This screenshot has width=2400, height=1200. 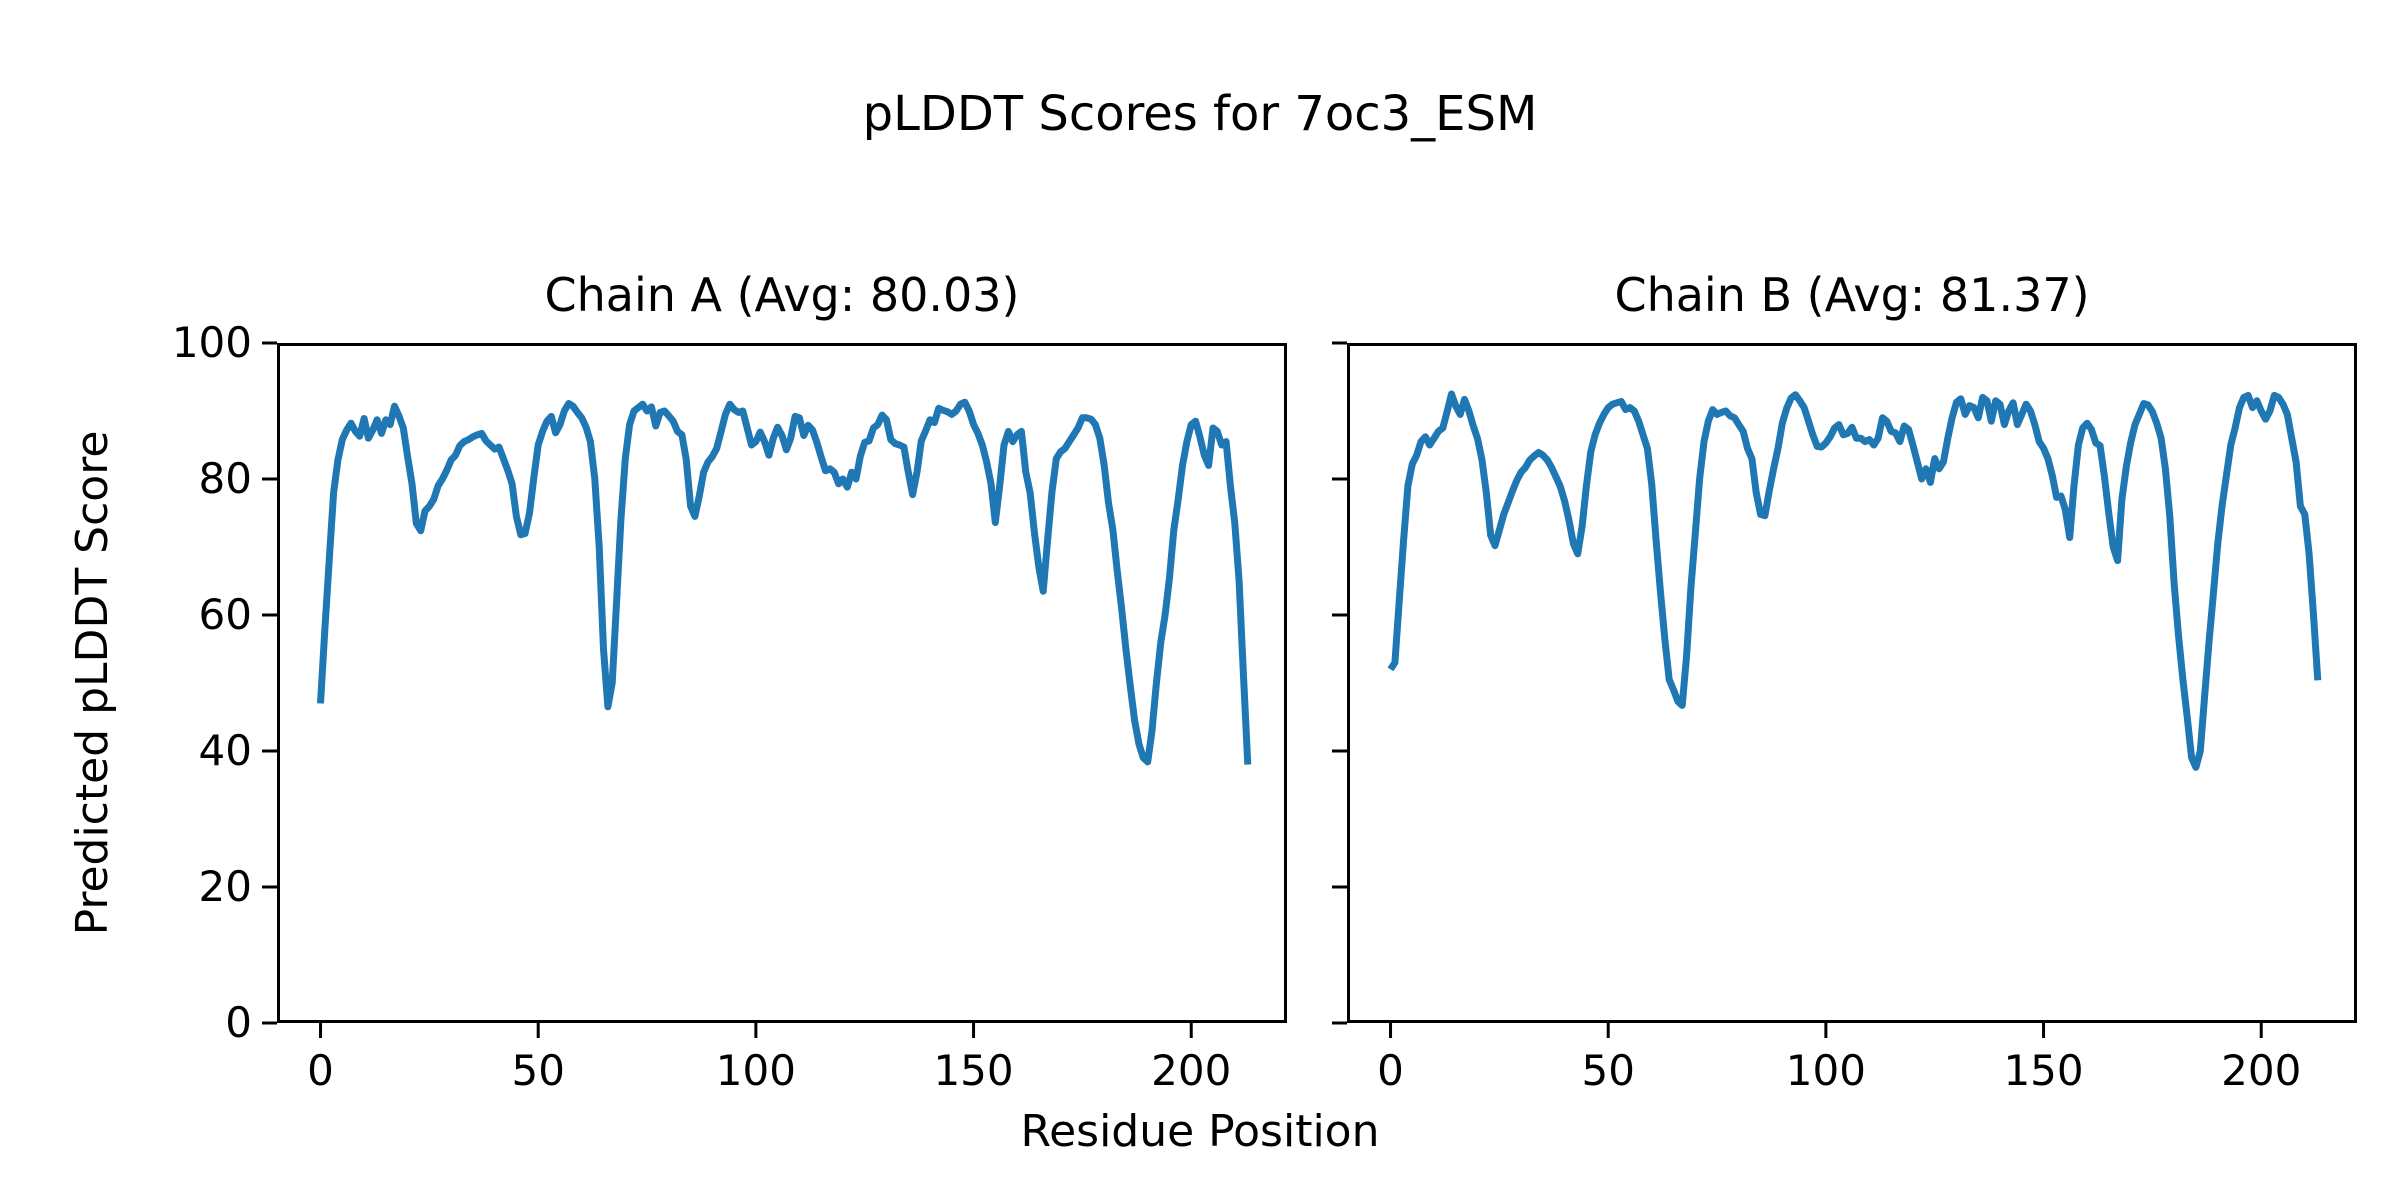 What do you see at coordinates (784, 582) in the screenshot?
I see `plddt-line-chain-a` at bounding box center [784, 582].